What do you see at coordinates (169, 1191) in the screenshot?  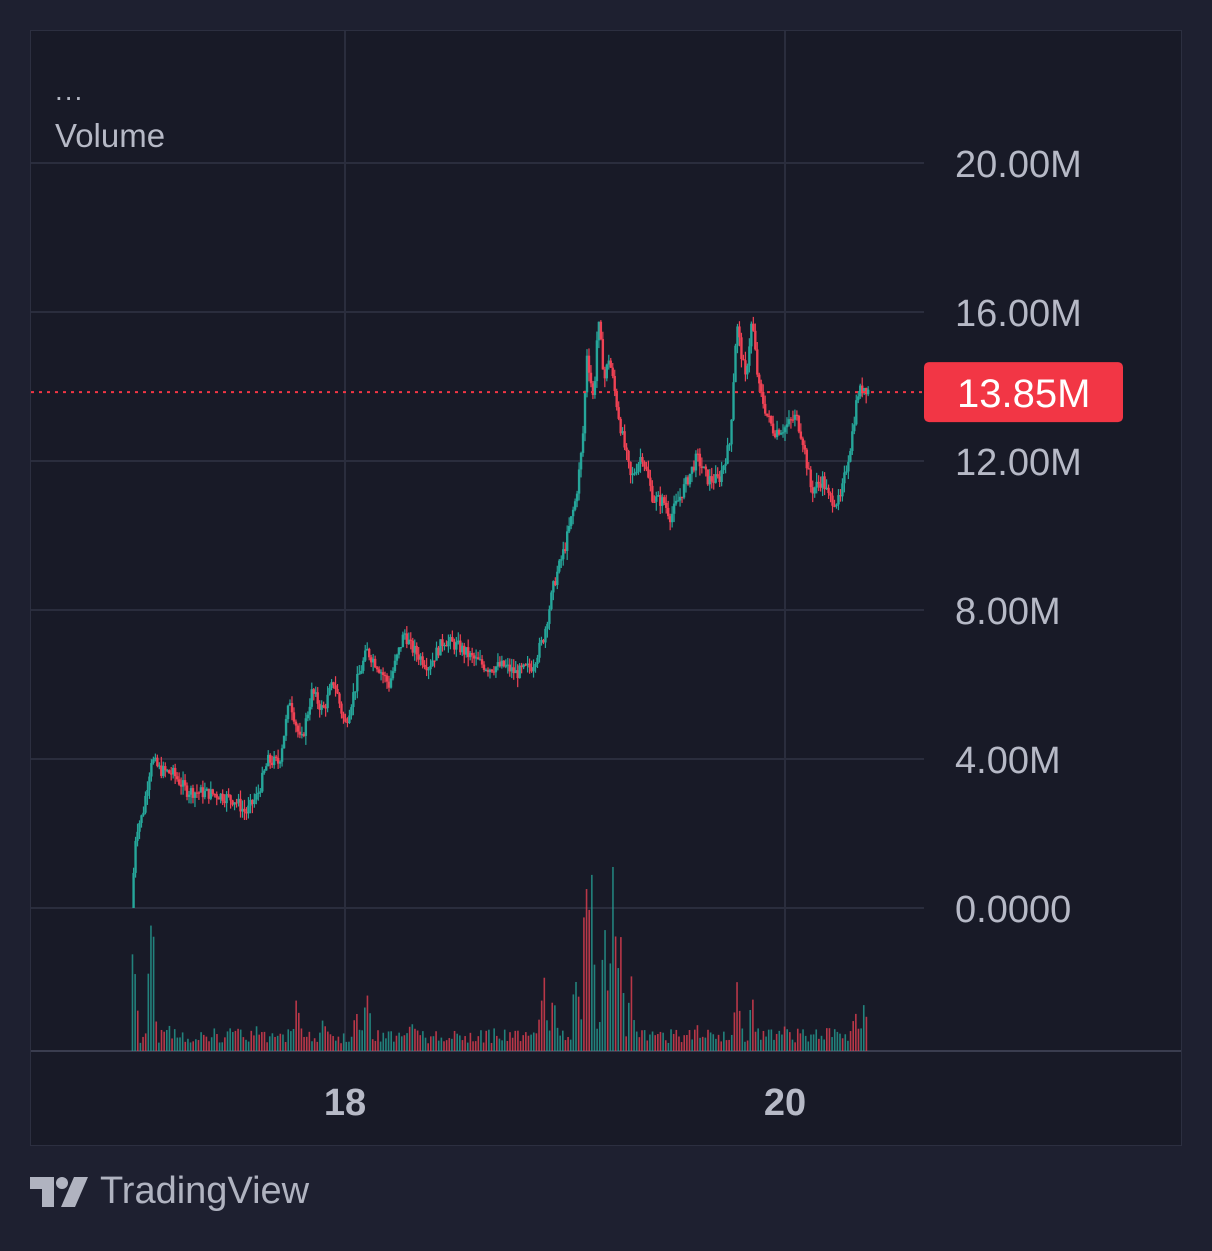 I see `tradingview-brand: TradingView` at bounding box center [169, 1191].